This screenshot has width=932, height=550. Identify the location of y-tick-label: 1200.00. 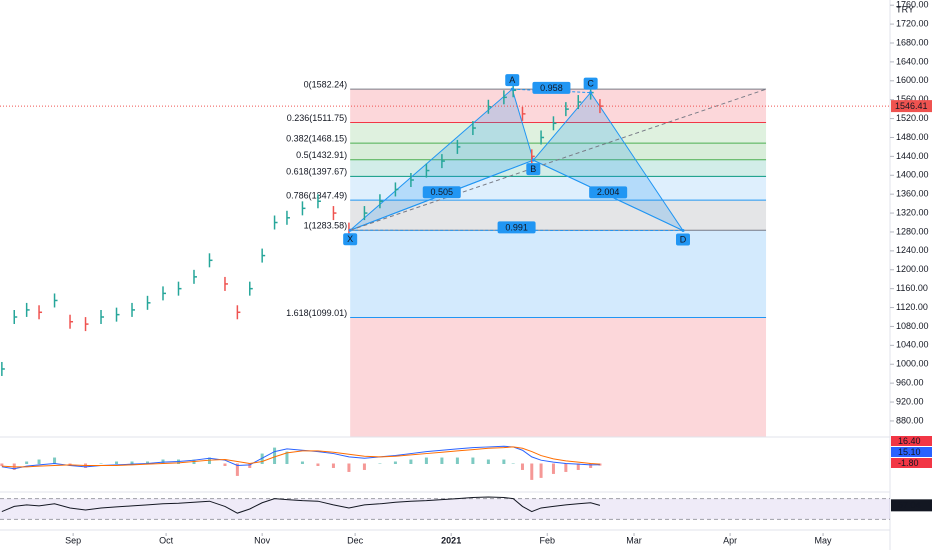
(912, 269).